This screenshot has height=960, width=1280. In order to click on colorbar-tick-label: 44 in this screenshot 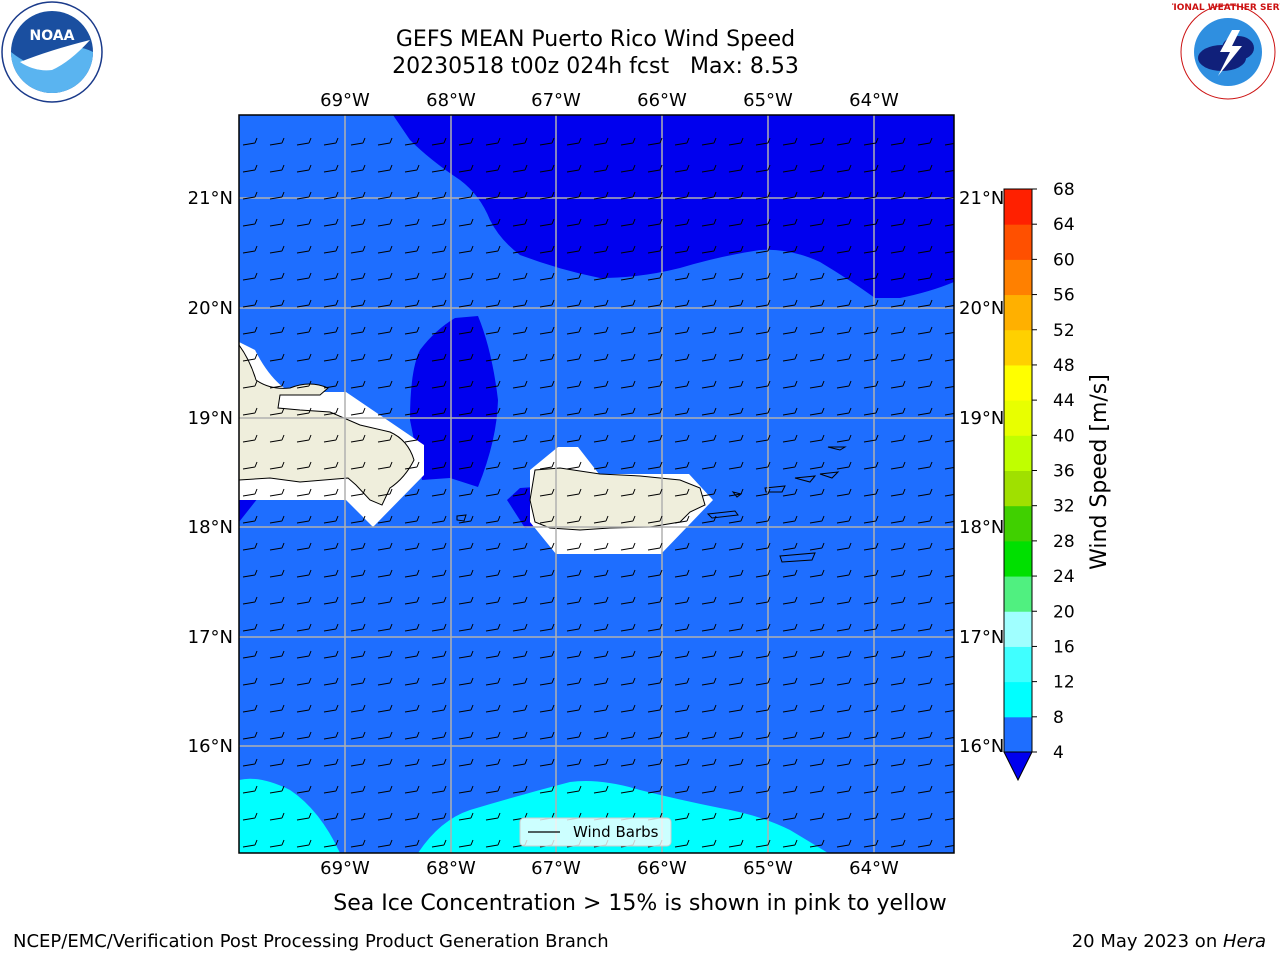, I will do `click(1064, 401)`.